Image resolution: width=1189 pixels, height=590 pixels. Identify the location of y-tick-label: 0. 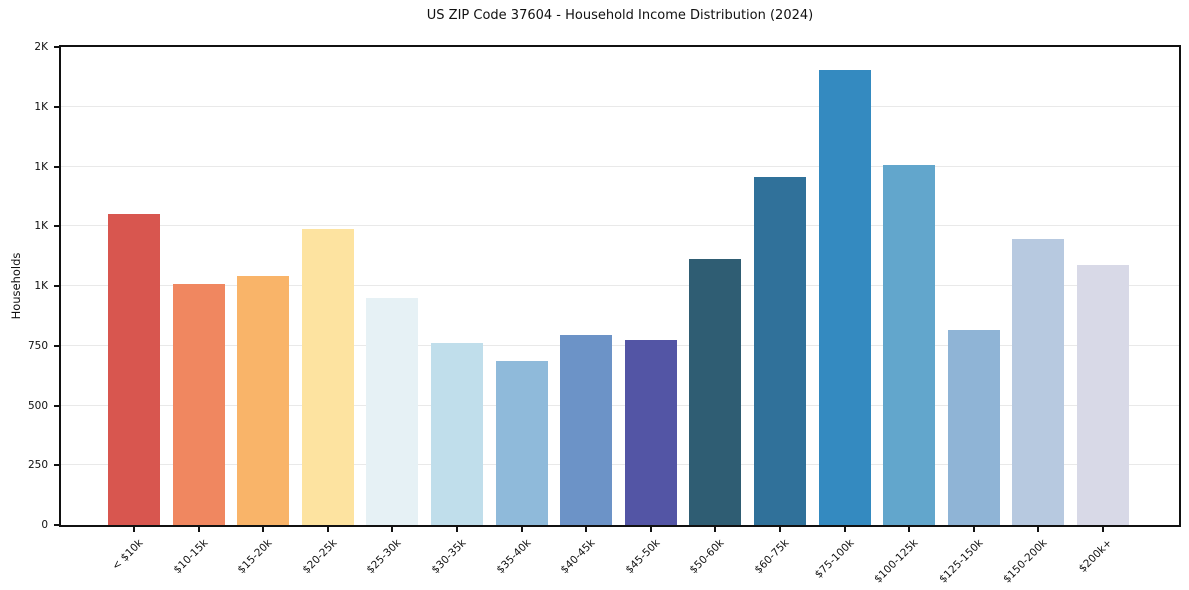
(44, 525).